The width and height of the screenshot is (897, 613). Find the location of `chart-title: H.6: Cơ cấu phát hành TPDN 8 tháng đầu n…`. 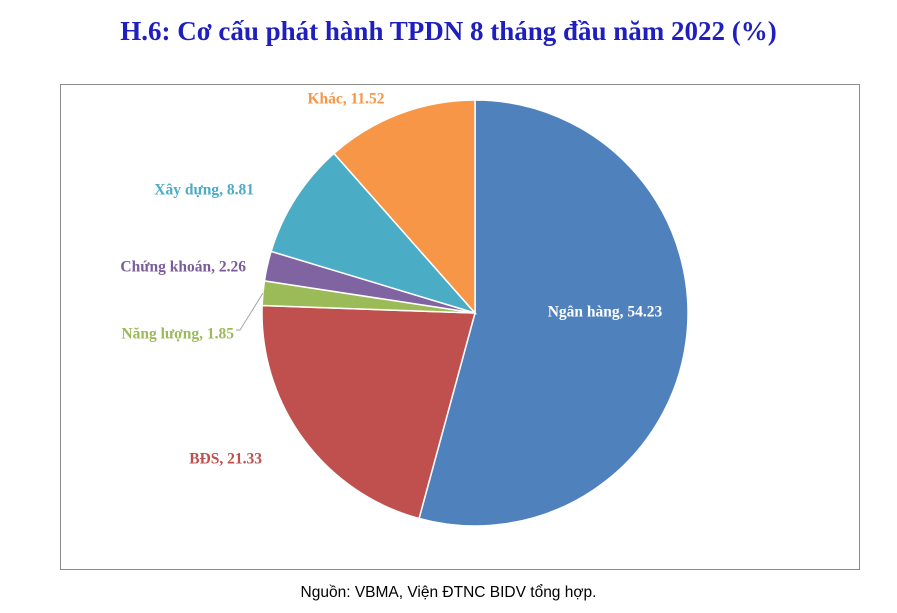

chart-title: H.6: Cơ cấu phát hành TPDN 8 tháng đầu n… is located at coordinates (448, 31).